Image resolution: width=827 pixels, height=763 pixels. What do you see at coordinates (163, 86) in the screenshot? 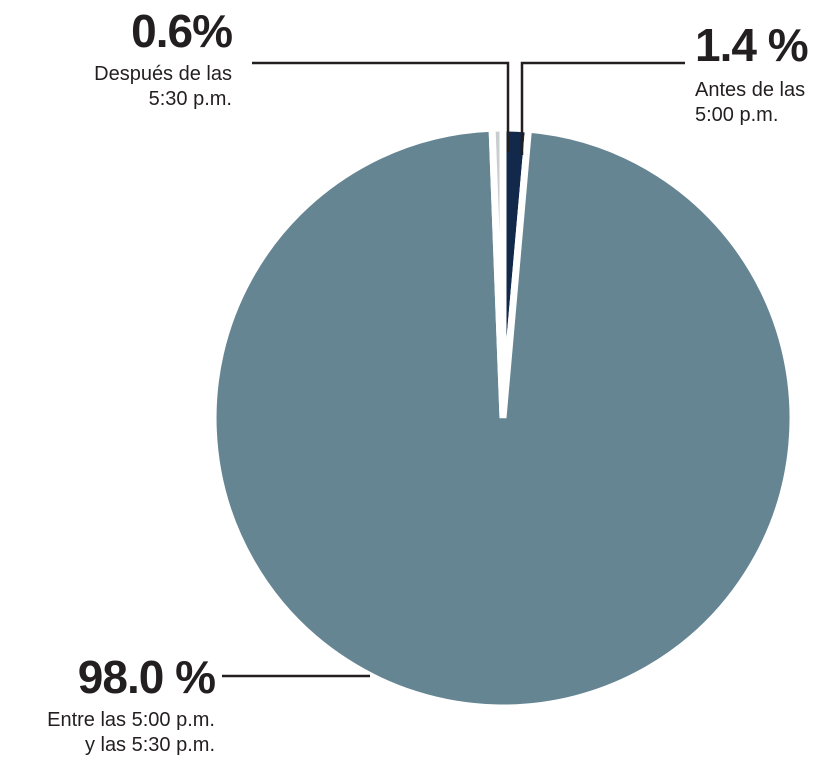
I see `category-label-after-530: Después de las 5:30 p.m.` at bounding box center [163, 86].